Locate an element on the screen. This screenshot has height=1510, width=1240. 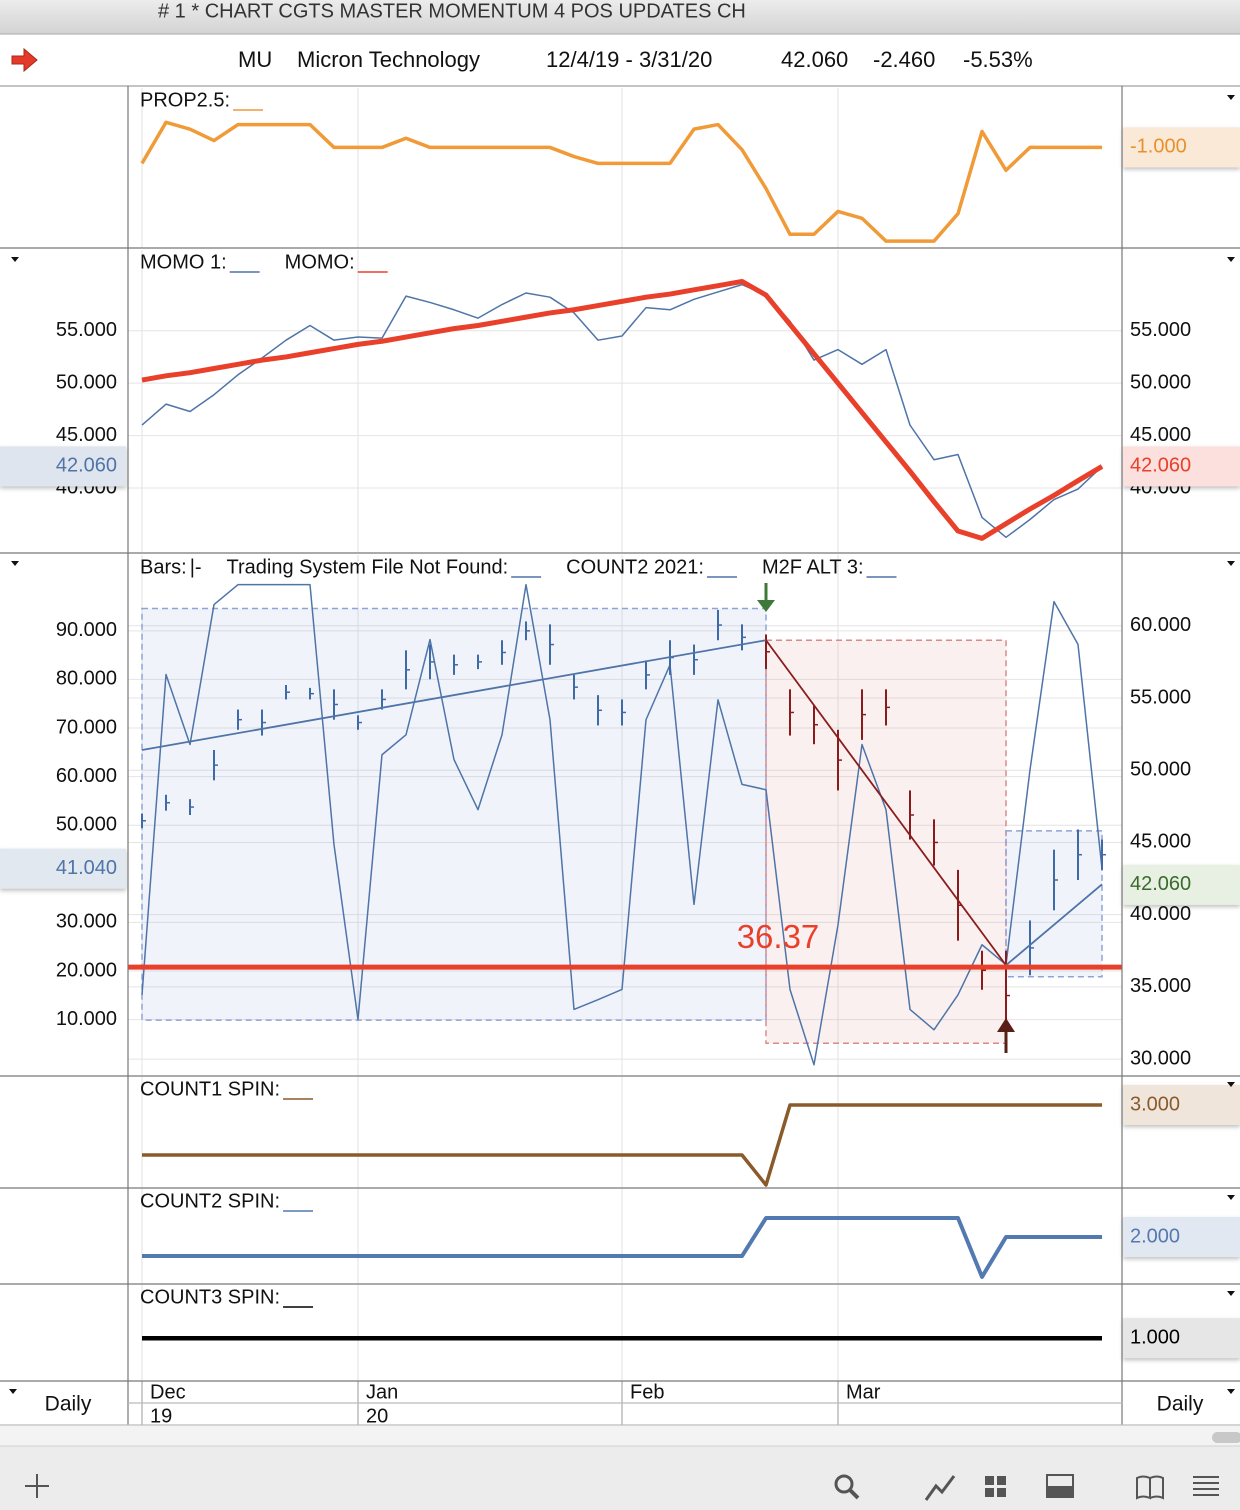
legend-label: Trading System File Not Found: is located at coordinates (368, 567).